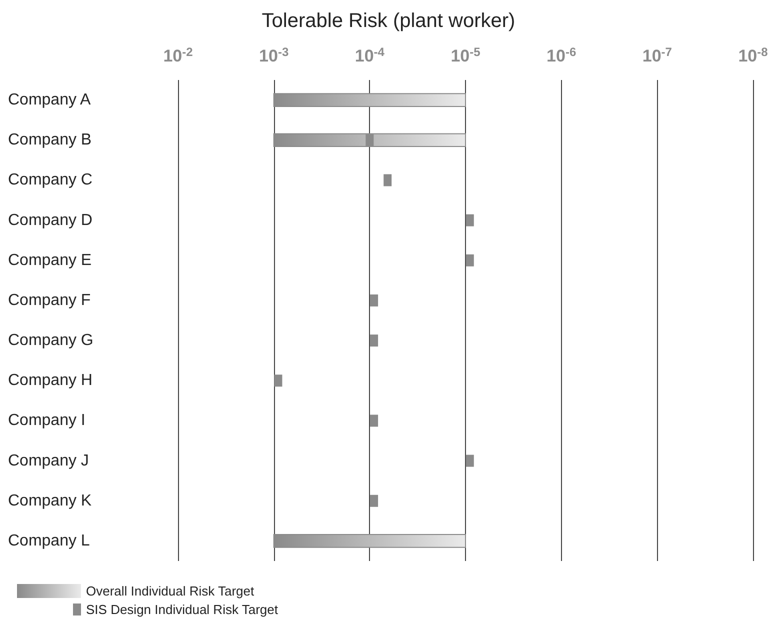  I want to click on y-tick-label: Company L, so click(49, 541).